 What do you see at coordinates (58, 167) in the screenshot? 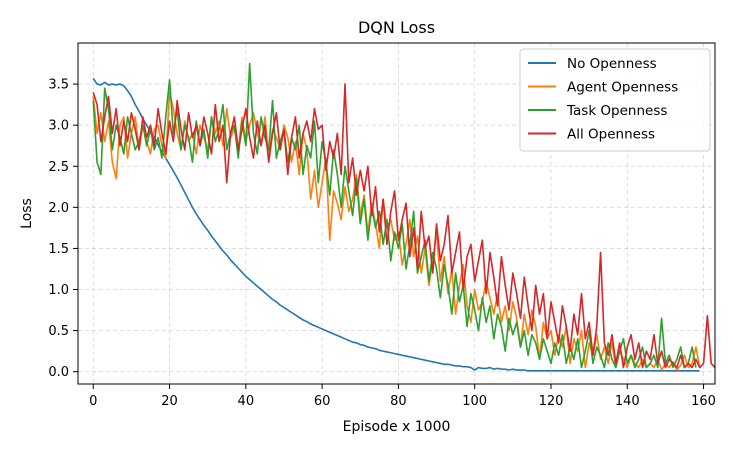
I see `y-tick-label: 2.5` at bounding box center [58, 167].